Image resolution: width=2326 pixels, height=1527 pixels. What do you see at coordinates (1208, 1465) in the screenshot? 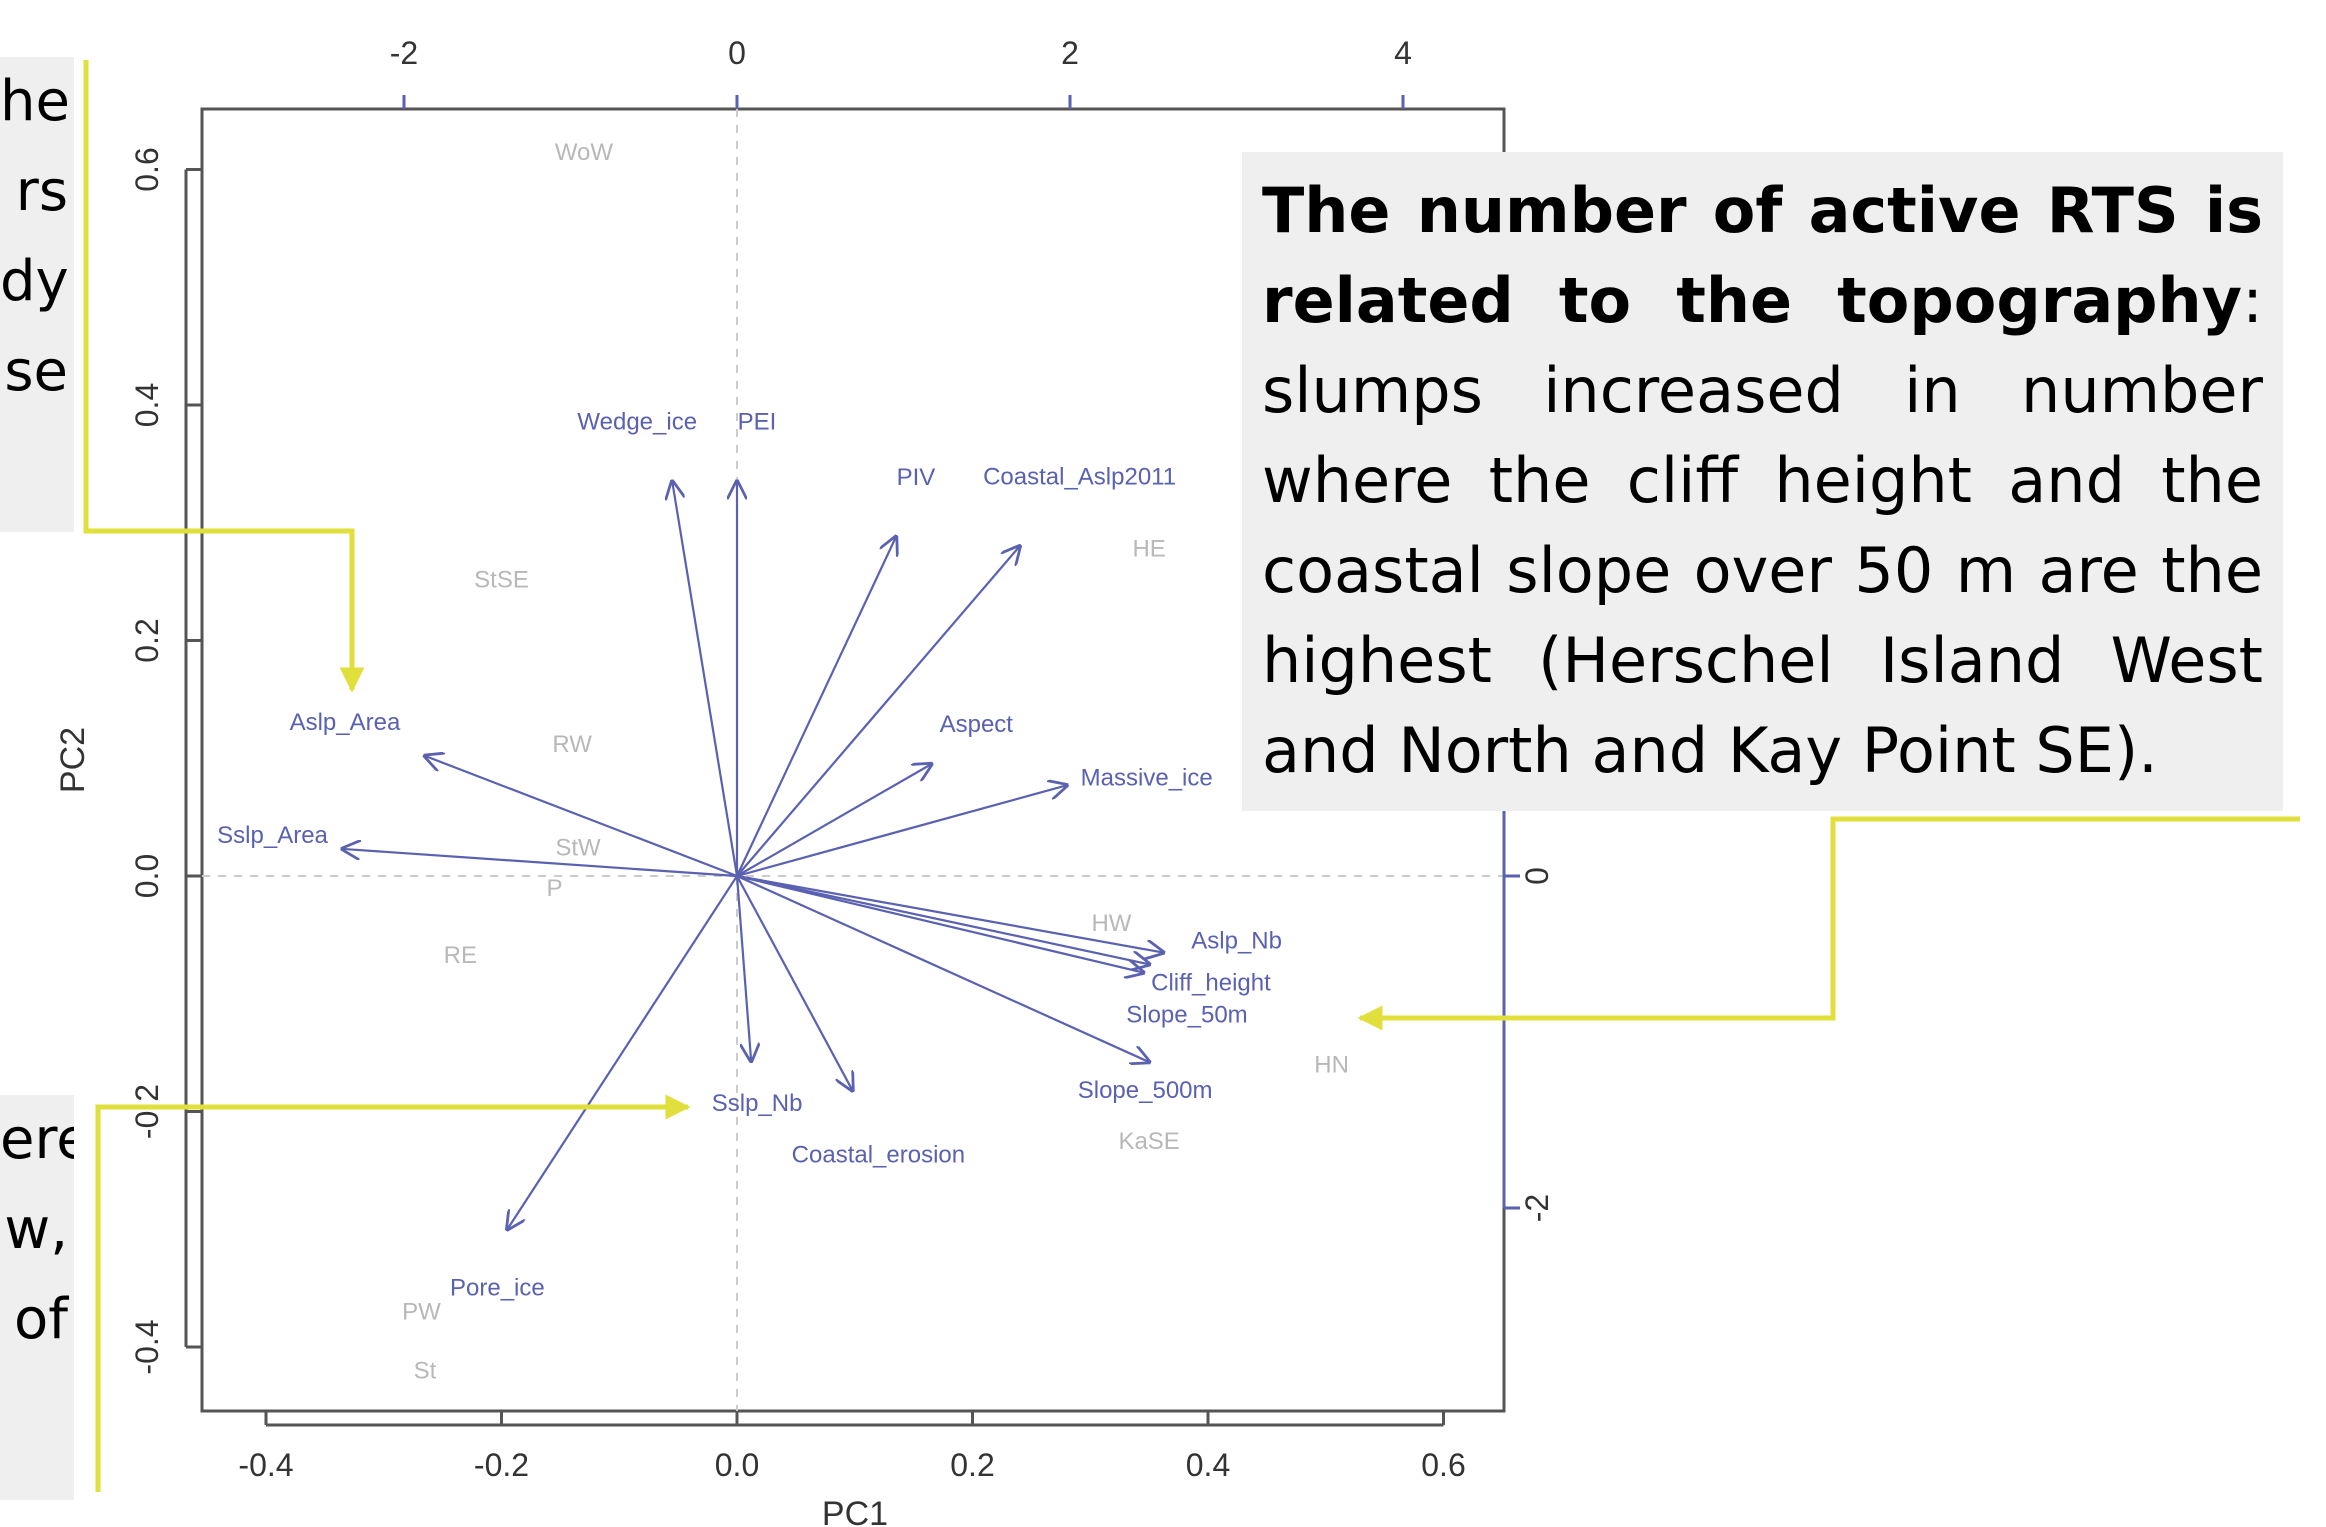
I see `x-tick-label: 0.4` at bounding box center [1208, 1465].